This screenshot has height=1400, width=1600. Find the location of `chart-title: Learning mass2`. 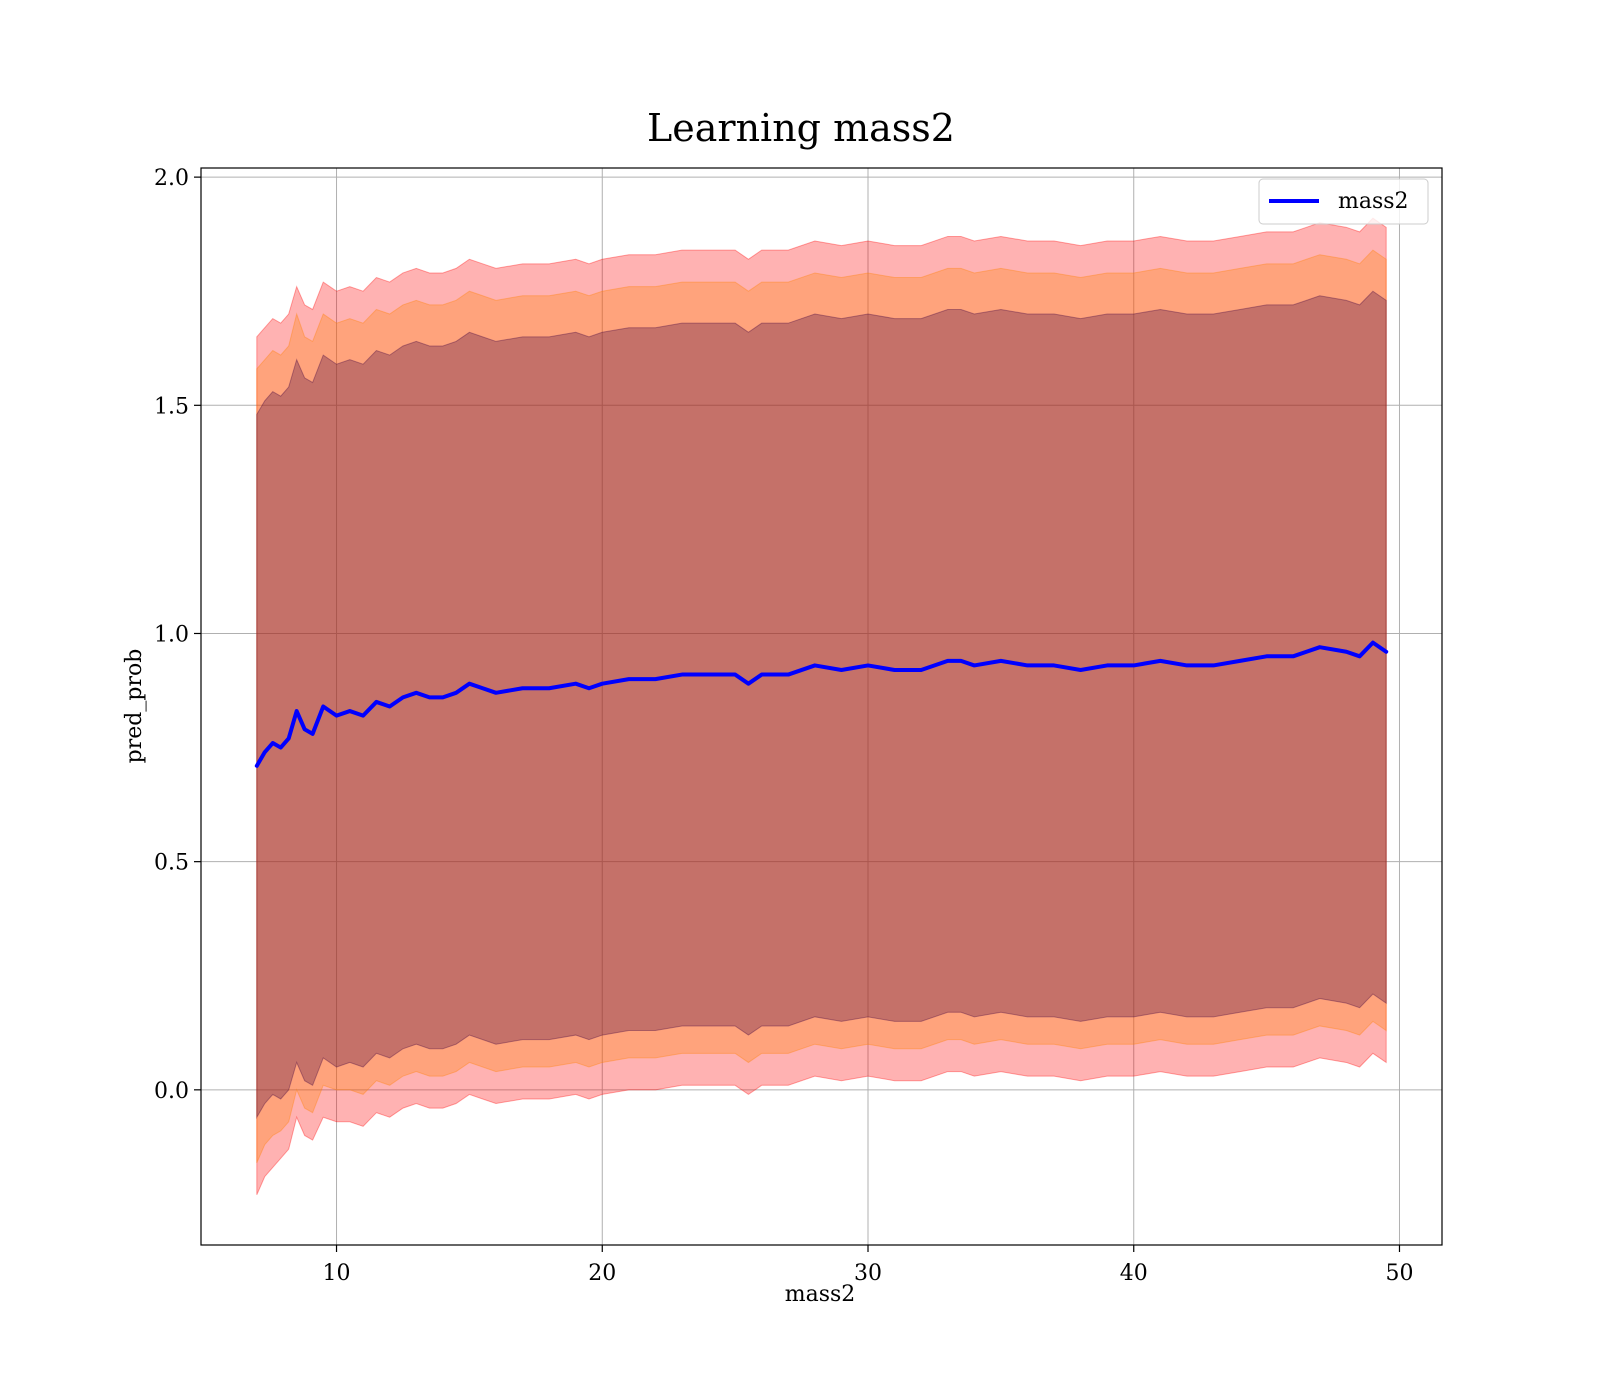

chart-title: Learning mass2 is located at coordinates (801, 128).